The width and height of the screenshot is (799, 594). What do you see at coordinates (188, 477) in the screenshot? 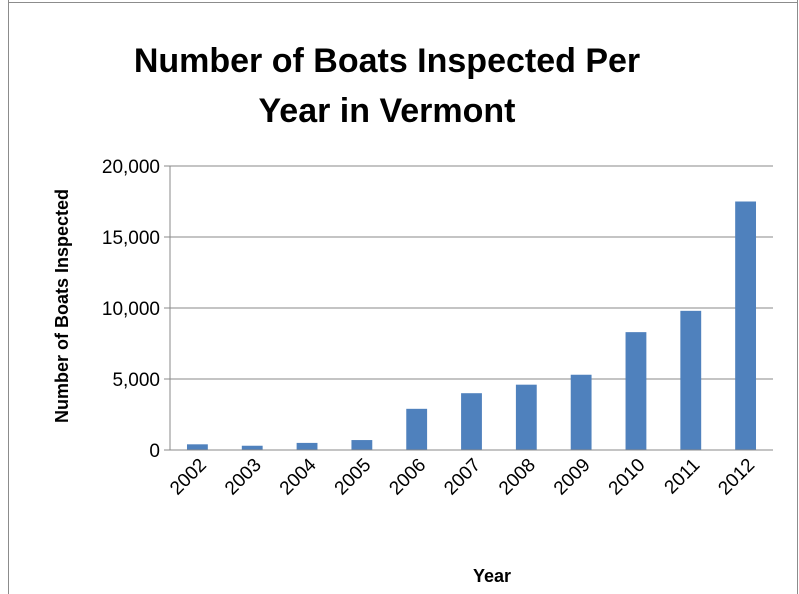
I see `x-tick-label: 2002` at bounding box center [188, 477].